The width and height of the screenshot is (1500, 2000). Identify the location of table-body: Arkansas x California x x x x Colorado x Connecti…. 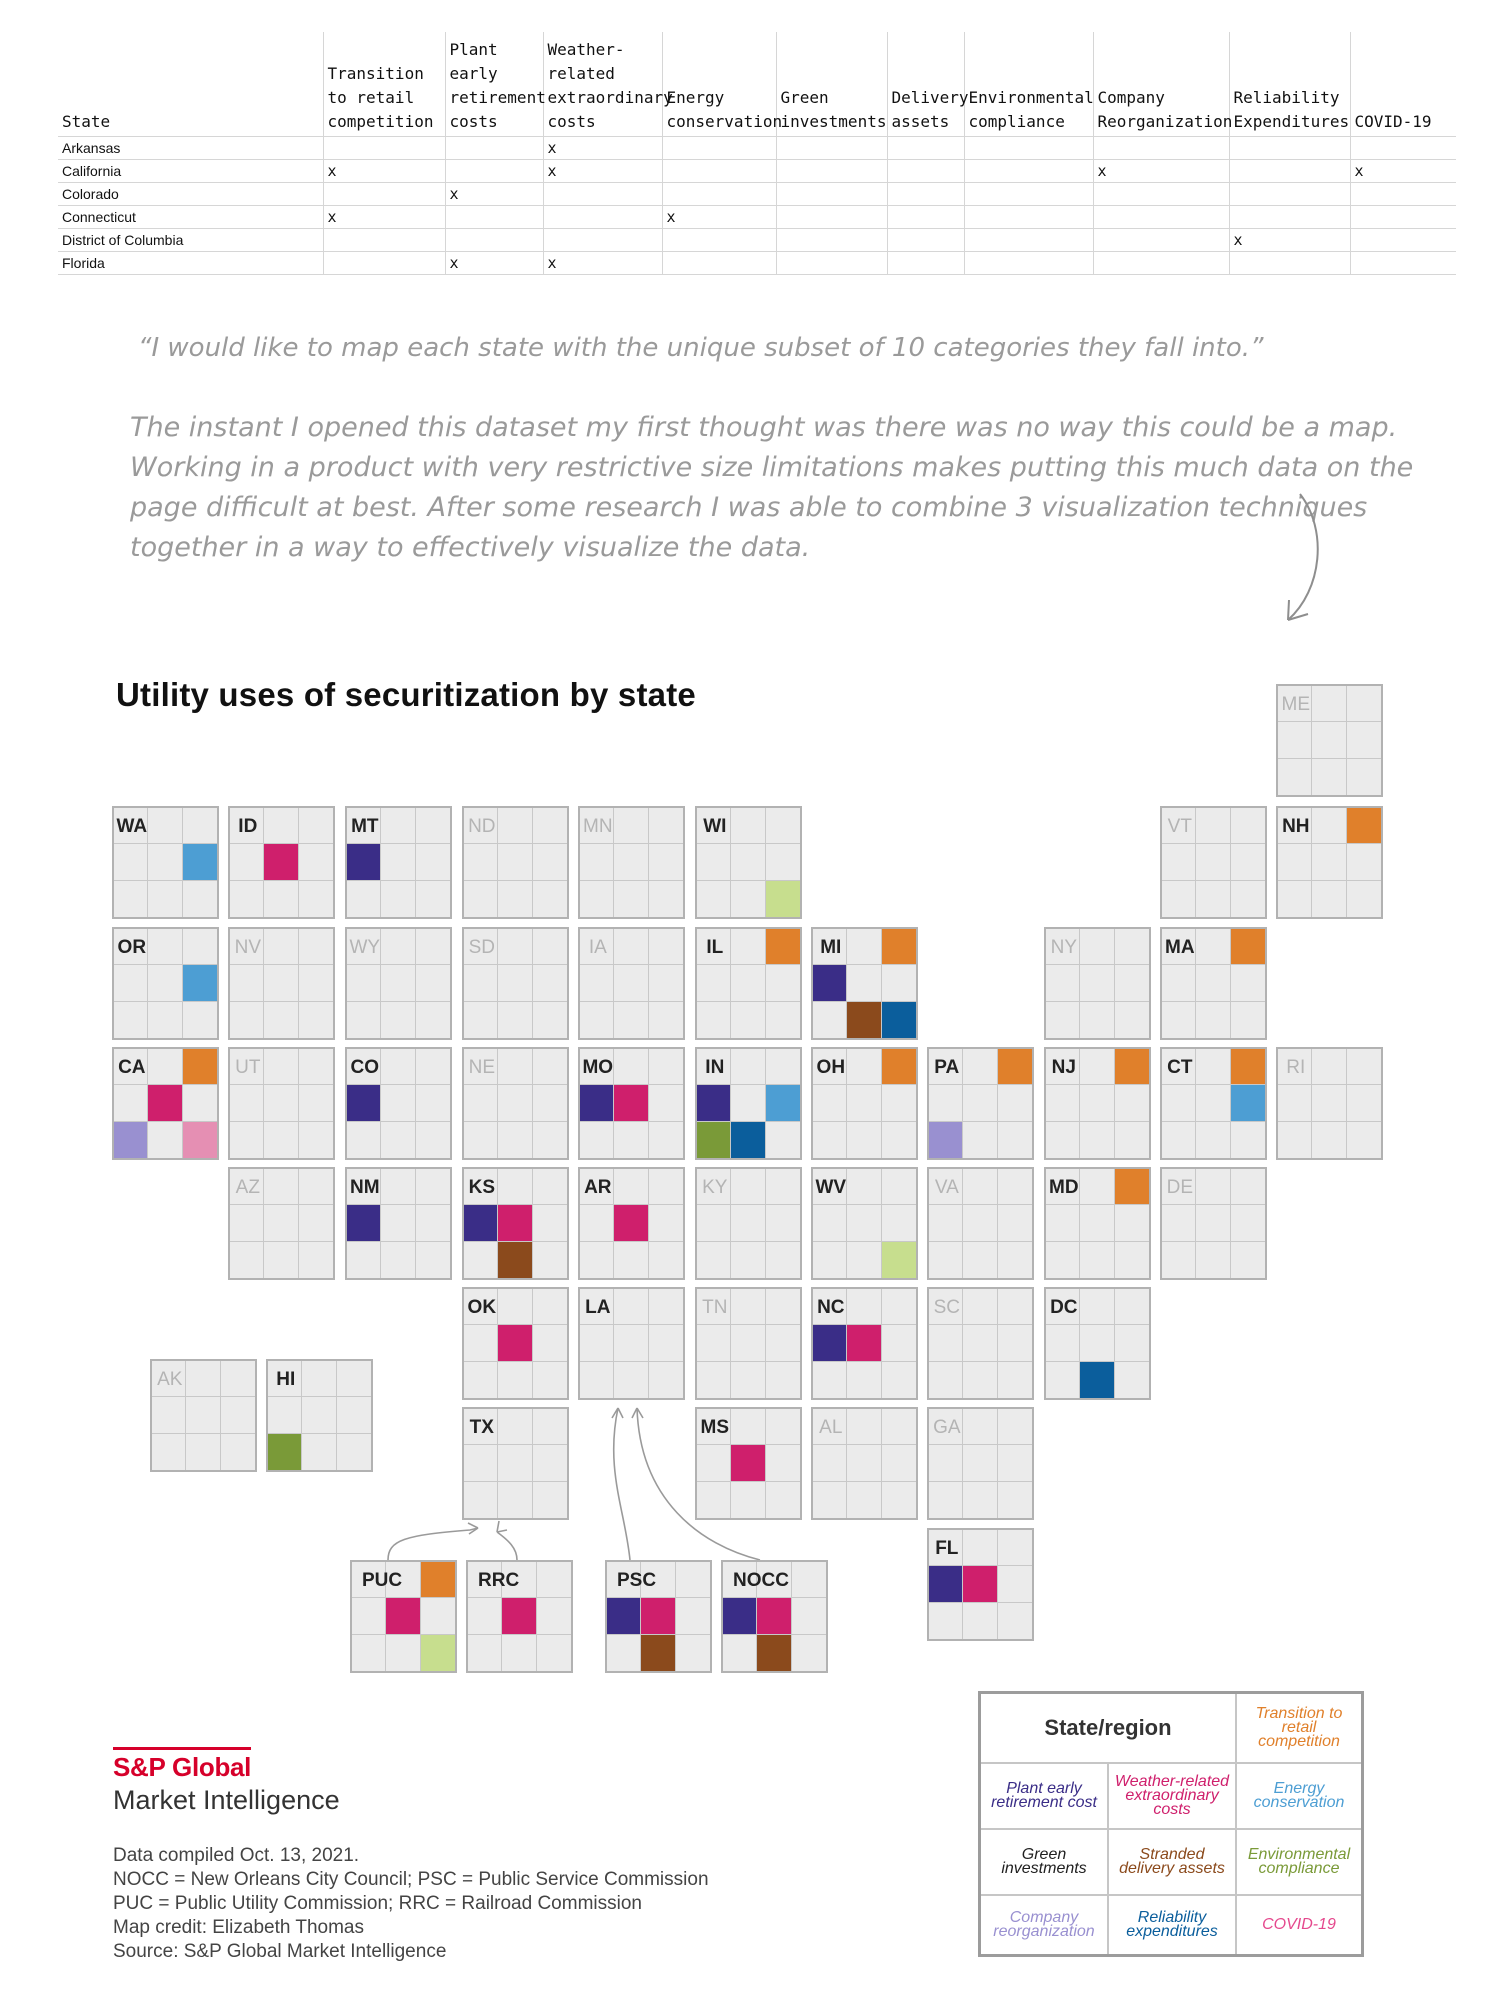
(757, 205).